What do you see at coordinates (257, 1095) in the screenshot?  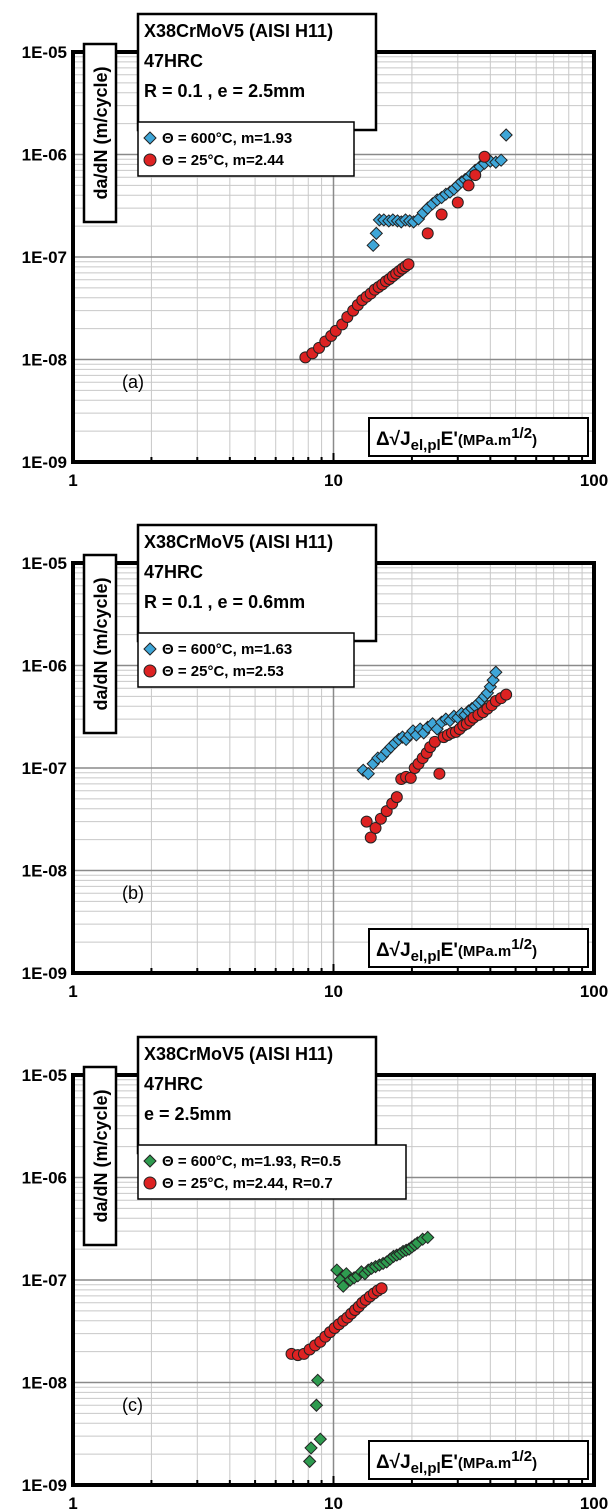 I see `title-box: X38CrMoV5 (AISI H11) 47HRC e = 2.5mm` at bounding box center [257, 1095].